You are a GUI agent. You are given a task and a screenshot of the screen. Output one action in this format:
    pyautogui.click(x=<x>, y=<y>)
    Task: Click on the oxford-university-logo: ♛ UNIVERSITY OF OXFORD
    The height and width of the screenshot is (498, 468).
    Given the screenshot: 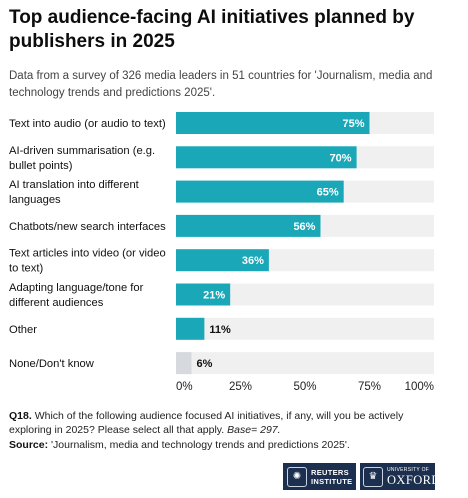 What is the action you would take?
    pyautogui.click(x=400, y=476)
    